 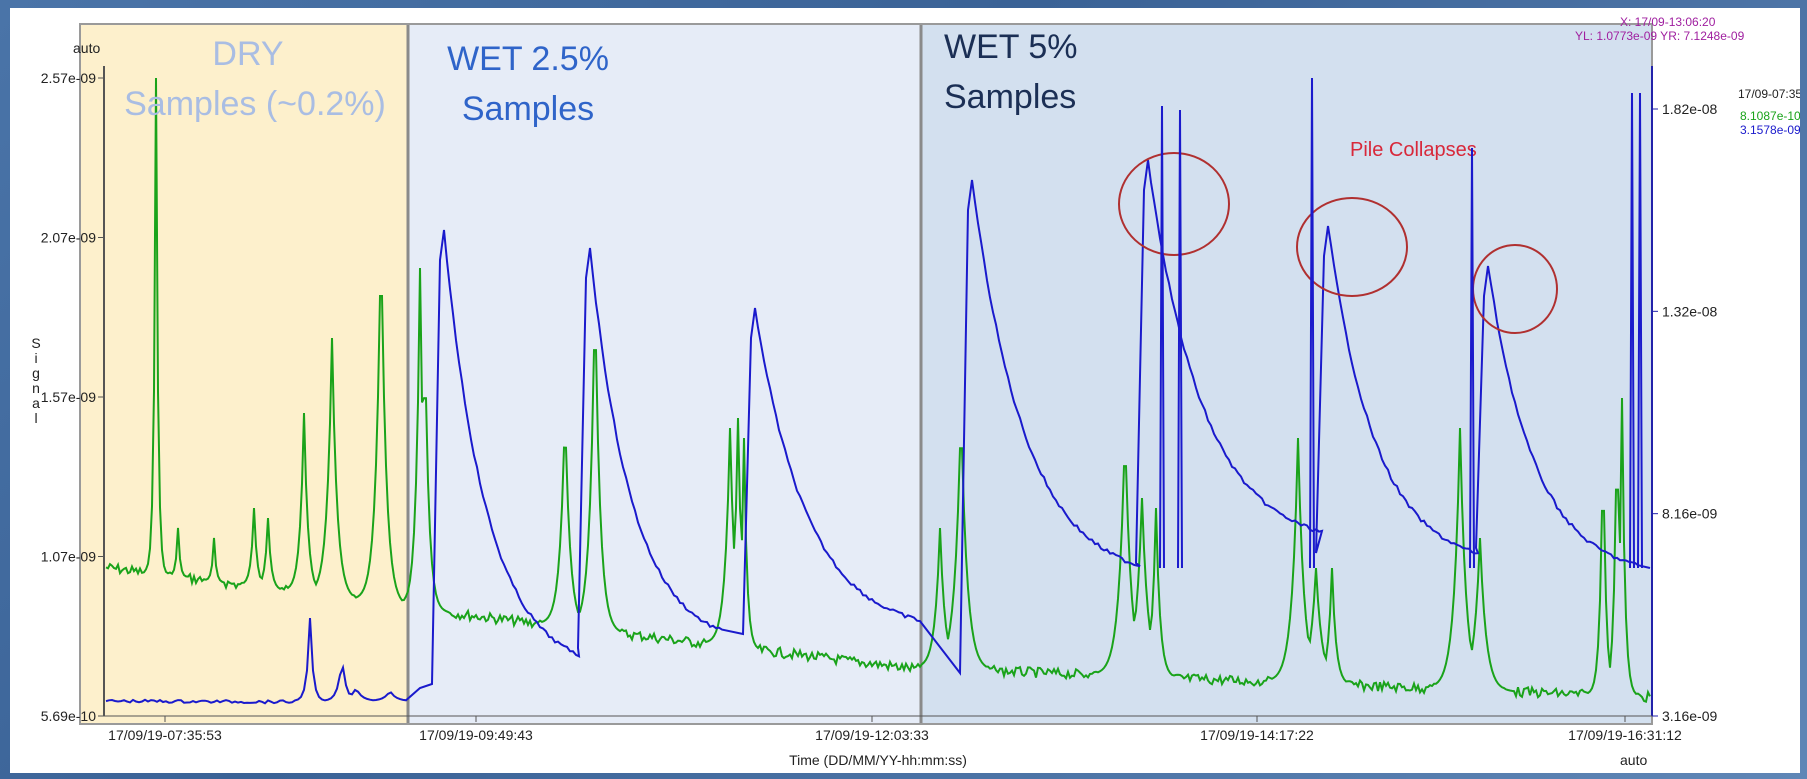 What do you see at coordinates (36, 388) in the screenshot?
I see `y-label-letter: n` at bounding box center [36, 388].